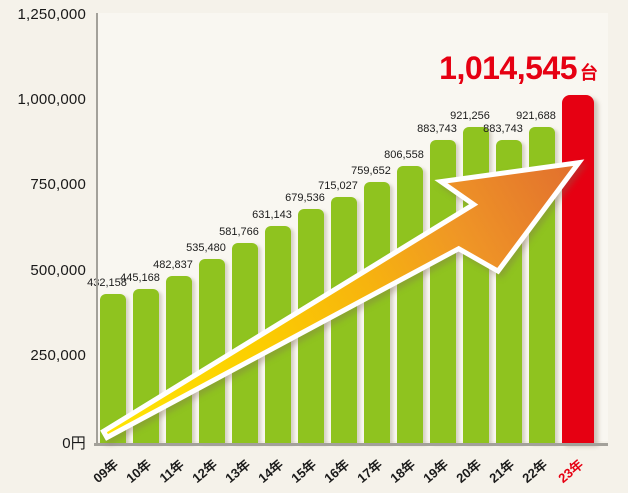 The width and height of the screenshot is (628, 493). Describe the element at coordinates (404, 155) in the screenshot. I see `bar-value-label: 806,558` at that location.